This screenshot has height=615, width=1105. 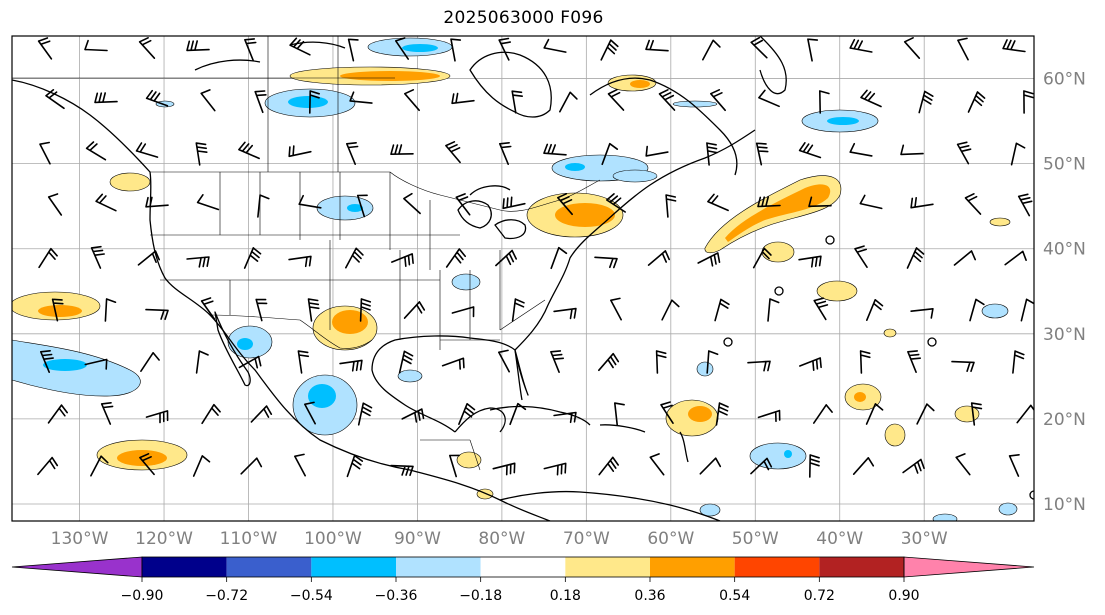 I want to click on colorbar-tick-label: −0.54, so click(x=311, y=596).